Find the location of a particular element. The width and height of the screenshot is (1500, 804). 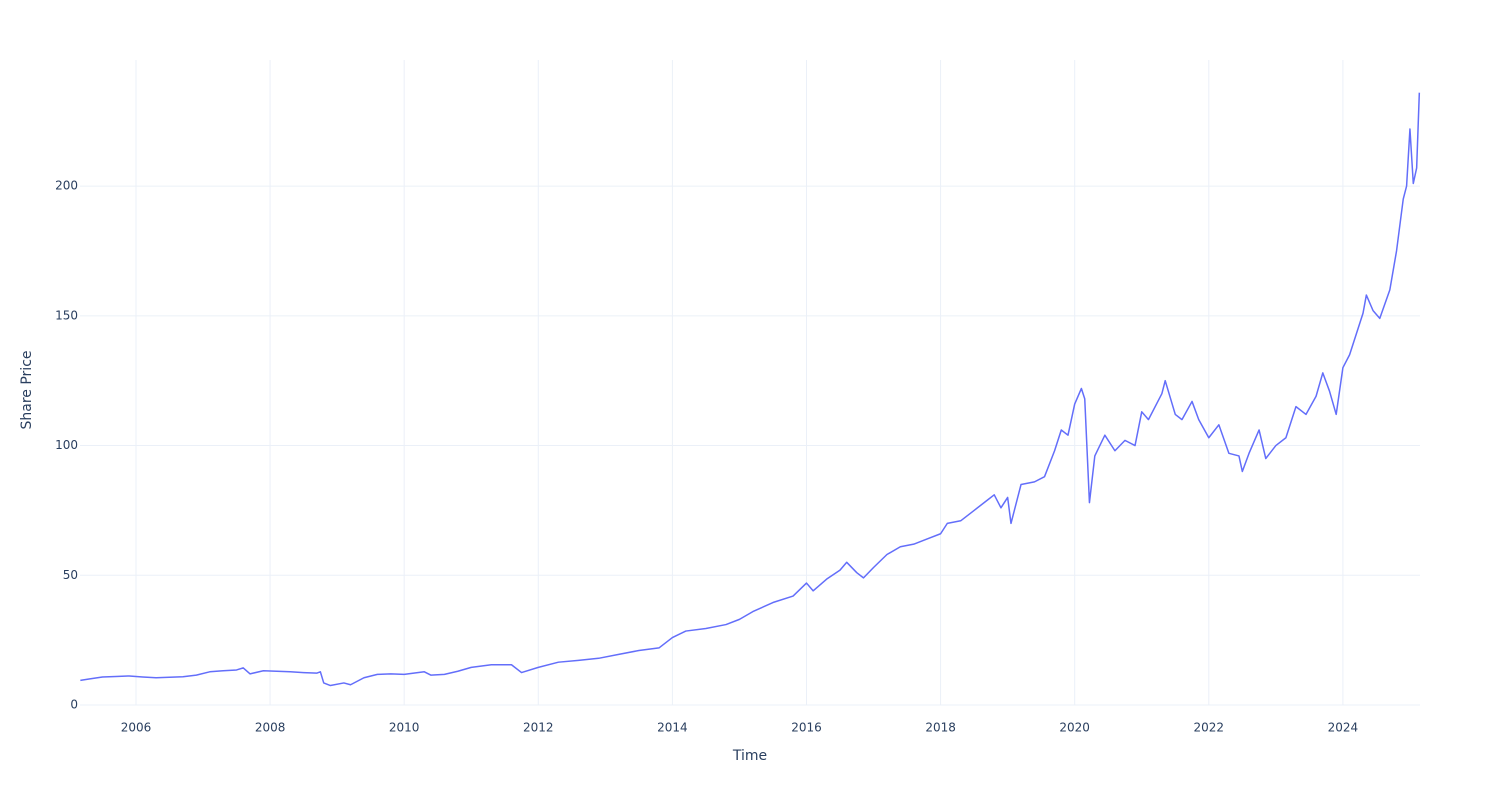

x-tick-label: 2006 is located at coordinates (136, 728).